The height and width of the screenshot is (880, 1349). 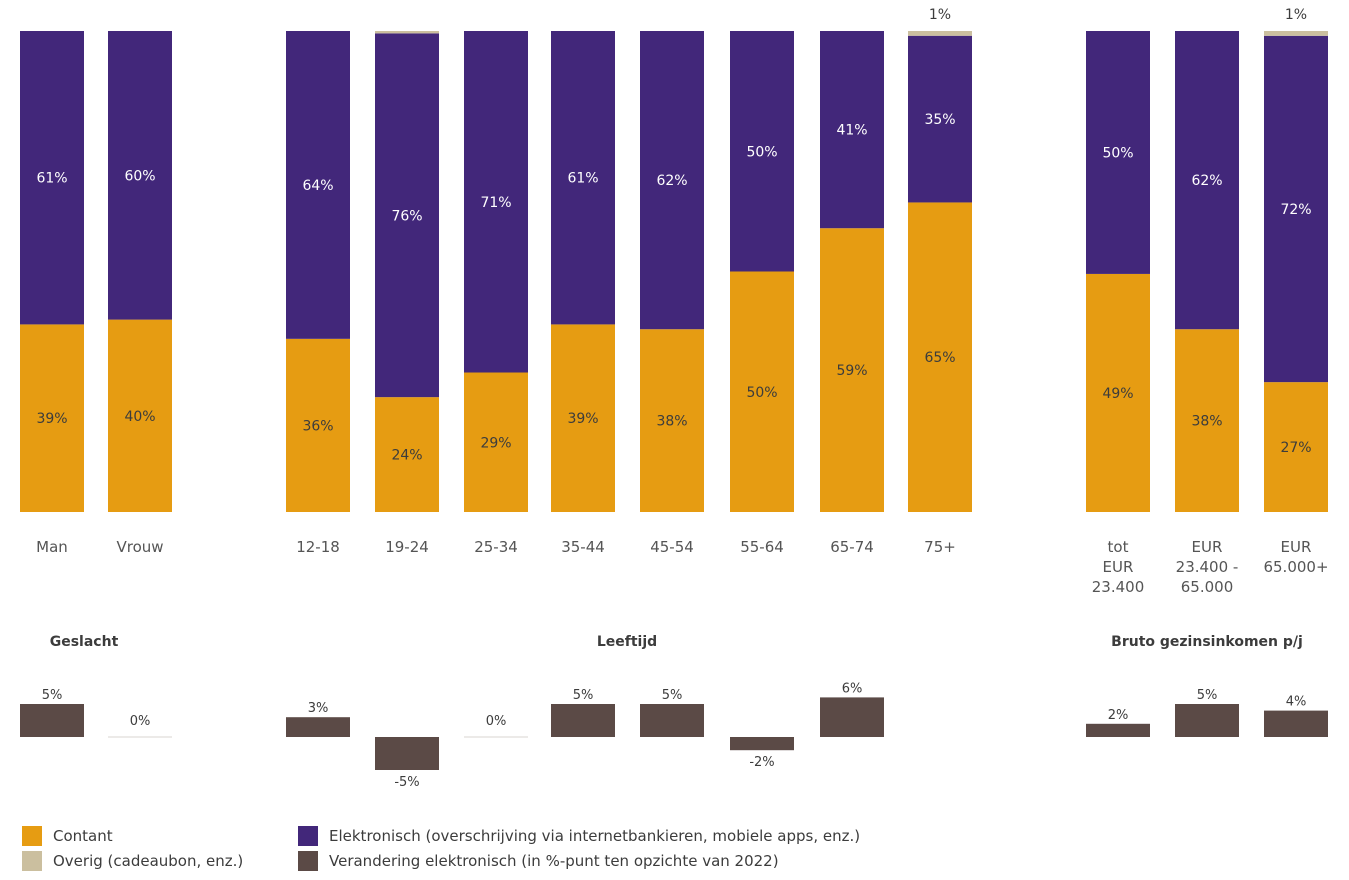 I want to click on label-verandering: 2%, so click(x=1118, y=715).